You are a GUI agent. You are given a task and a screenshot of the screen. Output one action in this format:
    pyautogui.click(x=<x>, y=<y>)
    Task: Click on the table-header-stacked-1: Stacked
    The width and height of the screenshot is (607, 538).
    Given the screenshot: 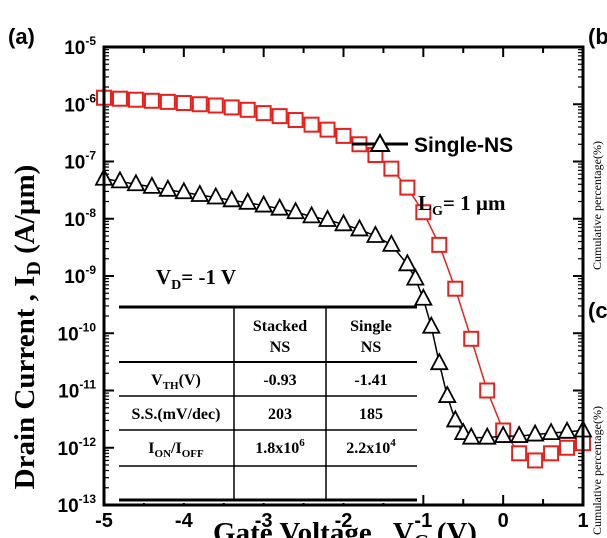 What is the action you would take?
    pyautogui.click(x=280, y=326)
    